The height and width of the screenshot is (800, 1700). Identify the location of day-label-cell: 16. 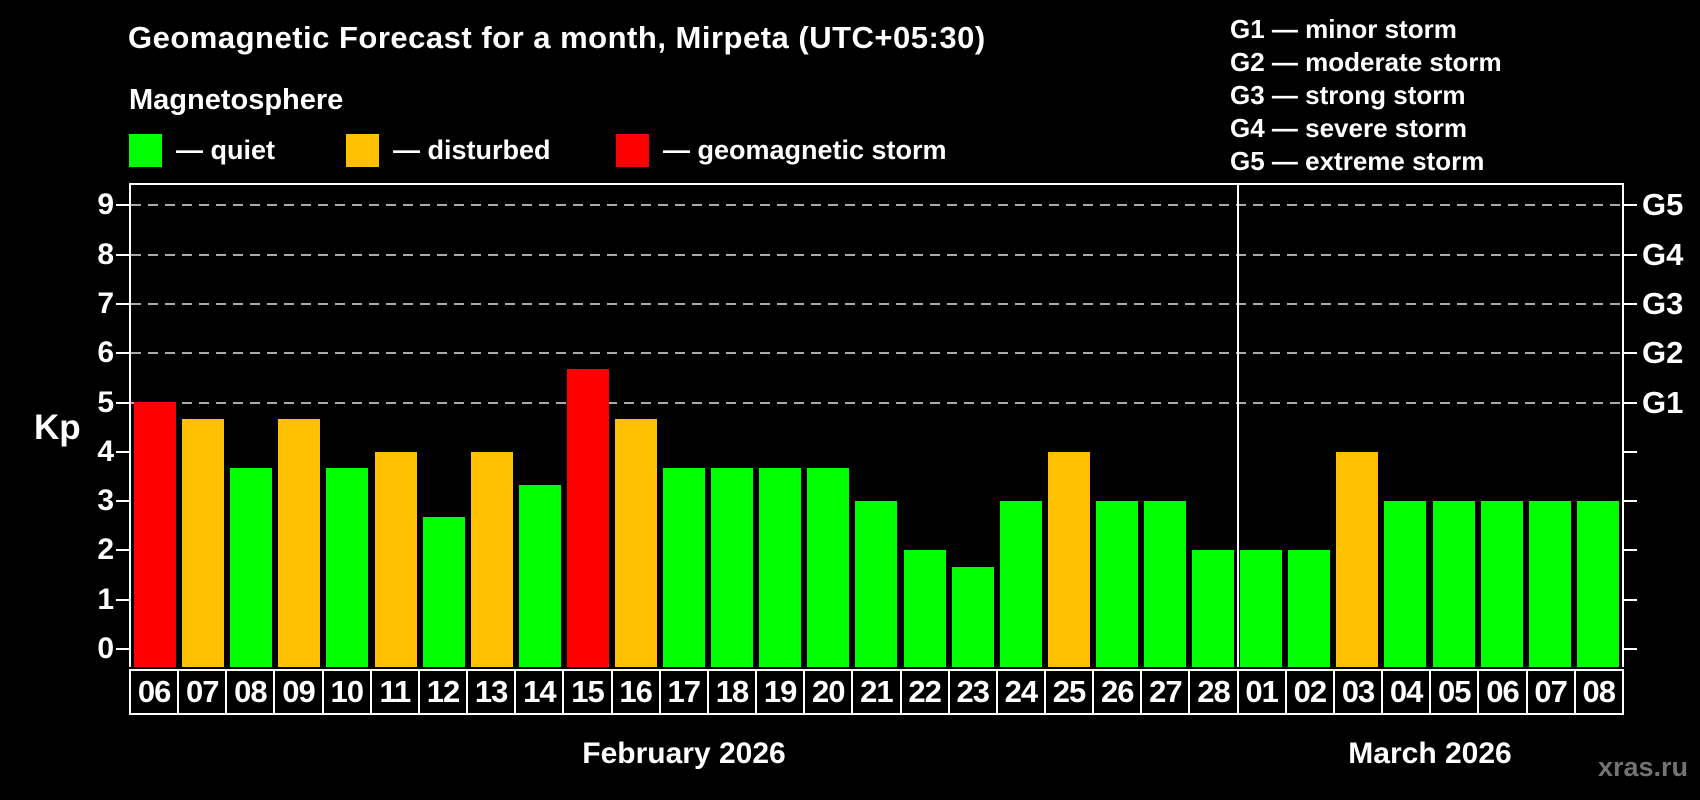
(635, 692).